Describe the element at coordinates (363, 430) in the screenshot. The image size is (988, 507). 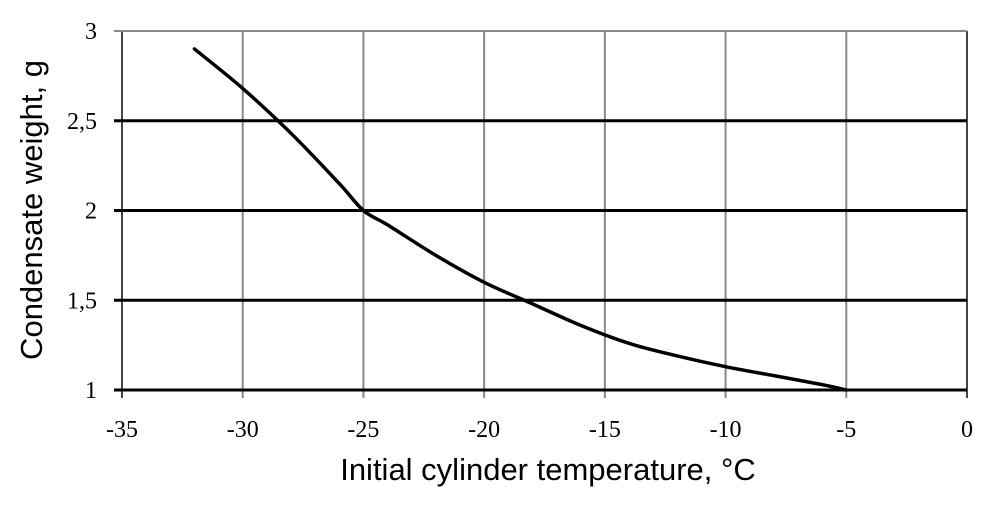
I see `x-tick-label: -25` at that location.